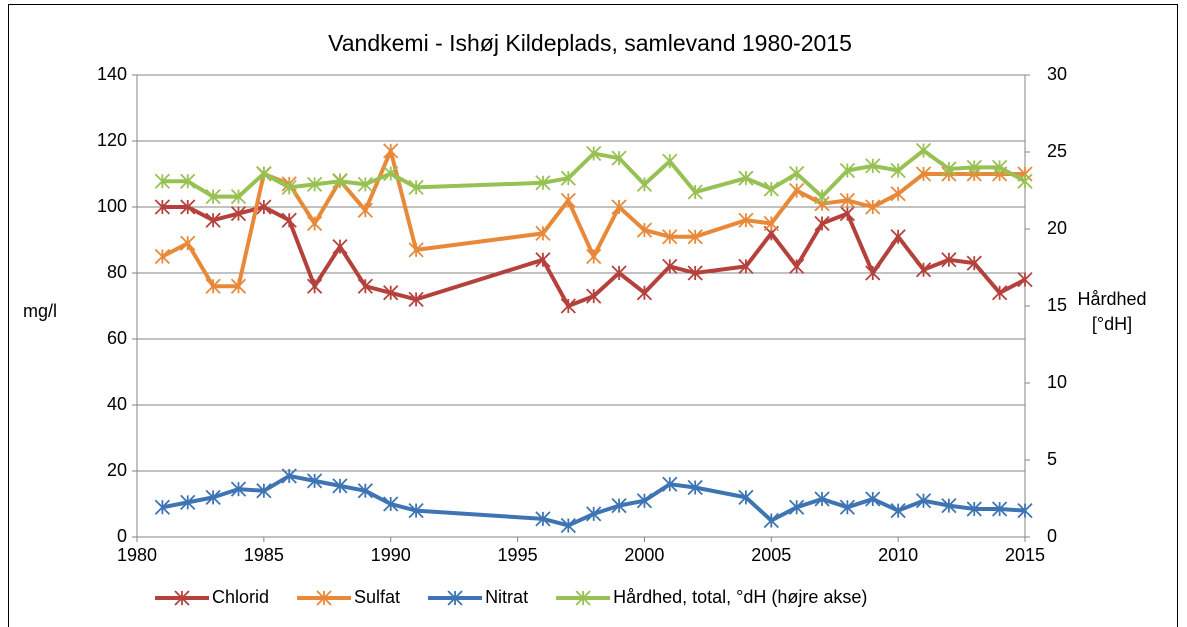 The height and width of the screenshot is (627, 1187). What do you see at coordinates (117, 470) in the screenshot?
I see `y-tick-label: 20` at bounding box center [117, 470].